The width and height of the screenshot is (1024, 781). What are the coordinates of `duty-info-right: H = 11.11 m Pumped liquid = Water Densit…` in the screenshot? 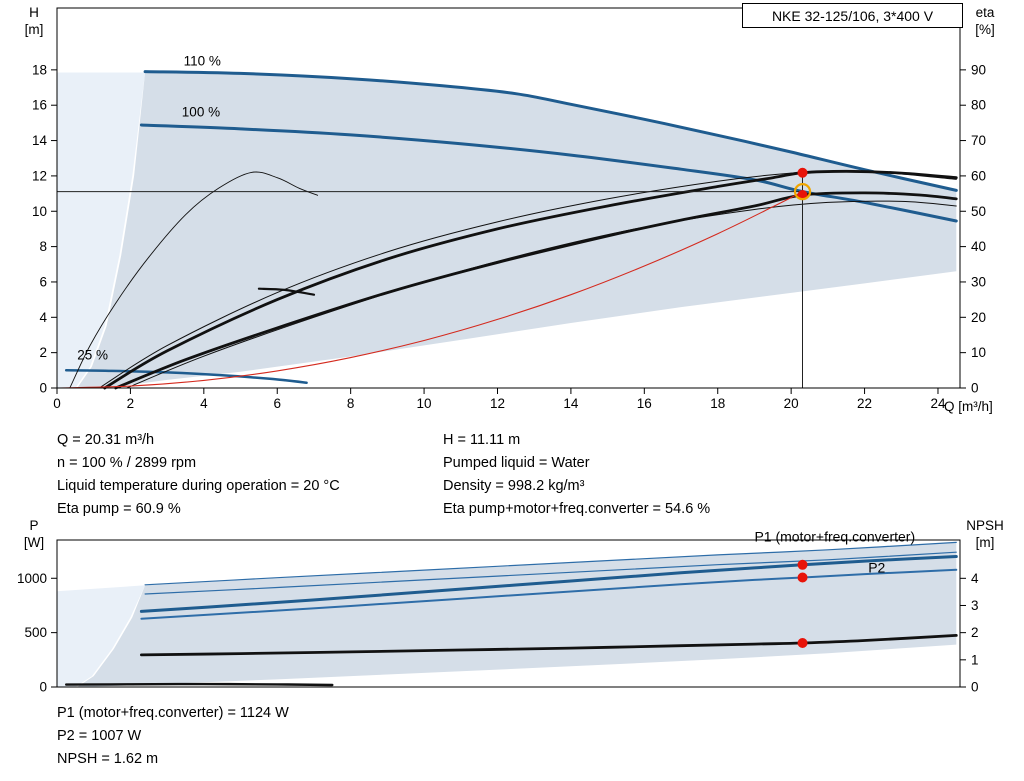 It's located at (576, 475).